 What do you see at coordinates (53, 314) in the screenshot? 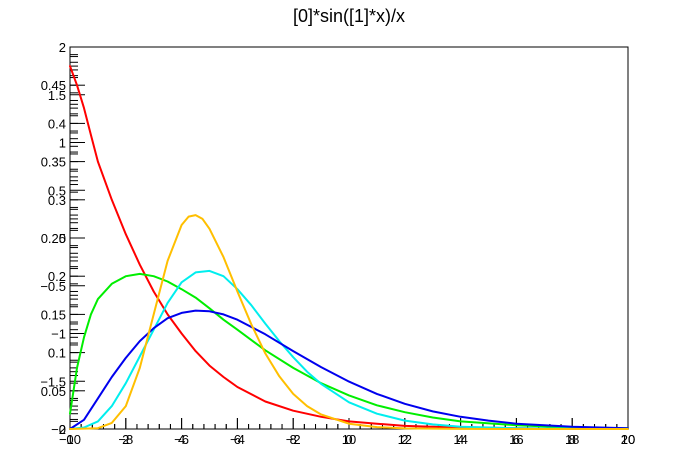
I see `y-tick-label: 0.15` at bounding box center [53, 314].